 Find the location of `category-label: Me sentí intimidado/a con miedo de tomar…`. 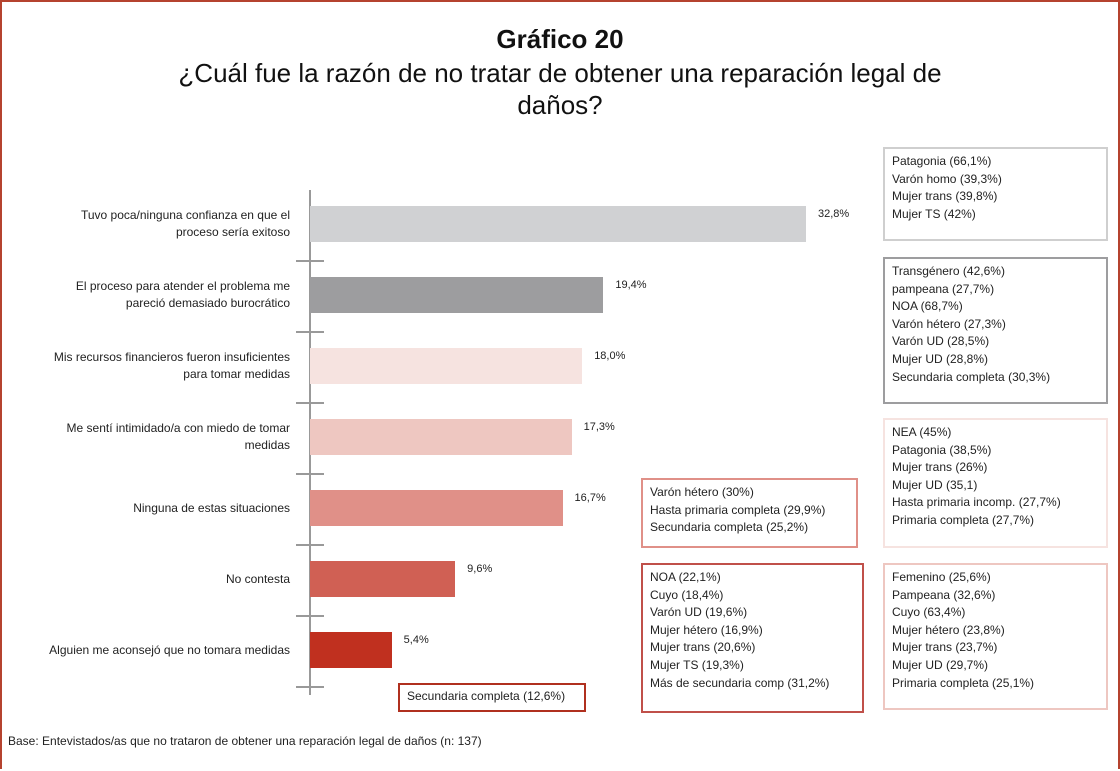

category-label: Me sentí intimidado/a con miedo de tomar… is located at coordinates (178, 436).